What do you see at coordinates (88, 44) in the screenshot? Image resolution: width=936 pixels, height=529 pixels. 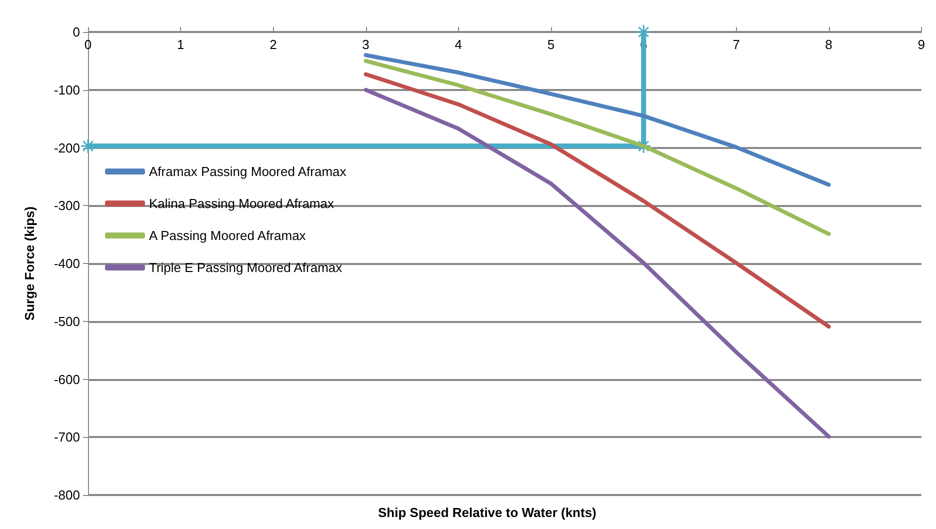 I see `x-tick-label: 0` at bounding box center [88, 44].